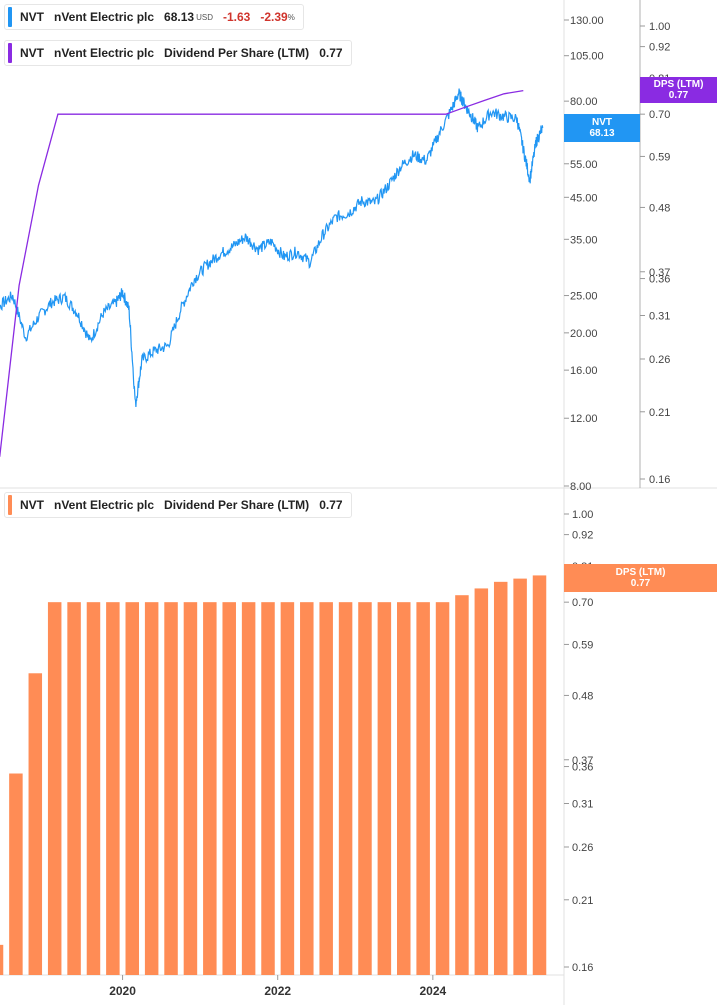 The image size is (717, 1005). Describe the element at coordinates (584, 419) in the screenshot. I see `price-tick-label: 12.00` at that location.